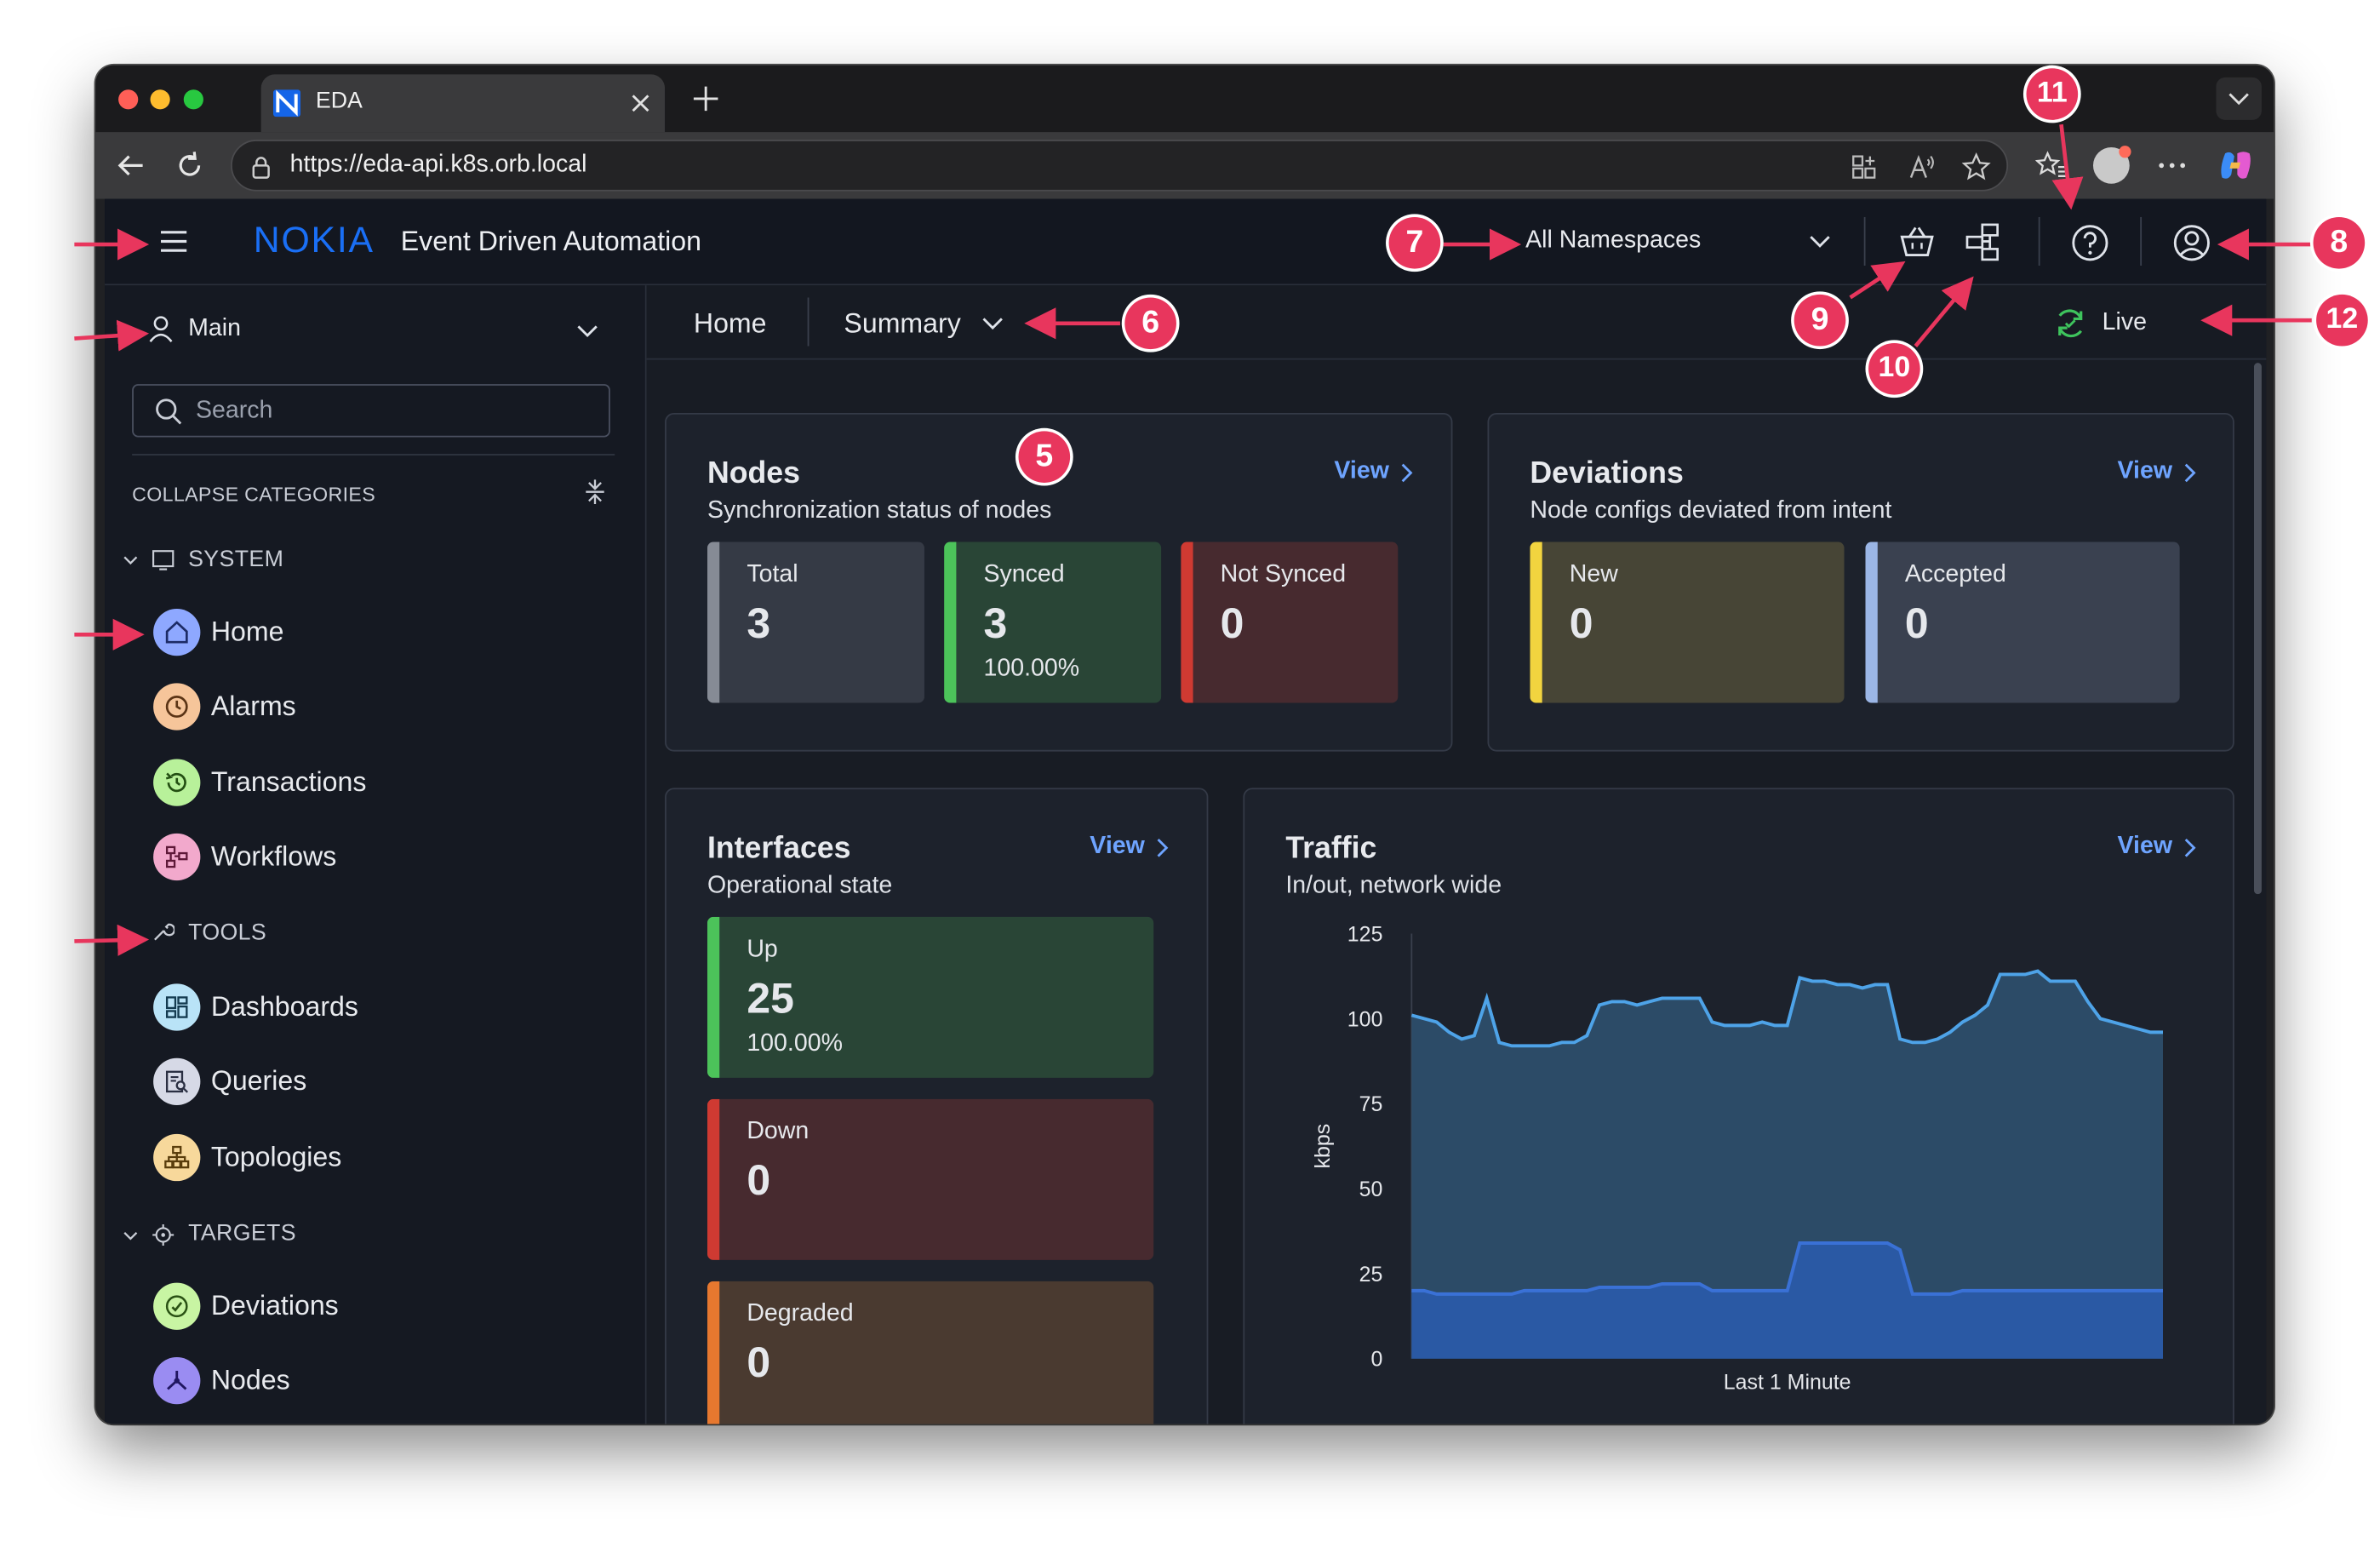 The width and height of the screenshot is (2380, 1553). What do you see at coordinates (1393, 886) in the screenshot?
I see `card-subtitle: In/out, network wide` at bounding box center [1393, 886].